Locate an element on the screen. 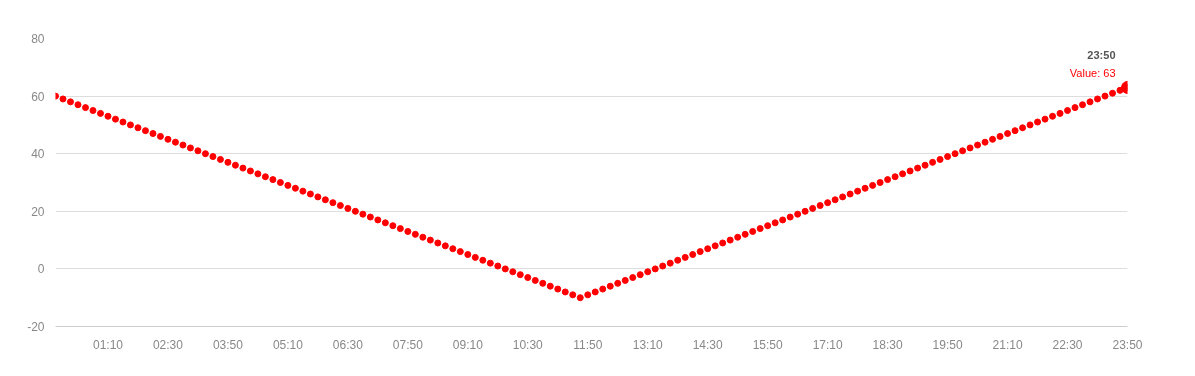 The width and height of the screenshot is (1195, 376). x-tick-label: 06:30 is located at coordinates (348, 344).